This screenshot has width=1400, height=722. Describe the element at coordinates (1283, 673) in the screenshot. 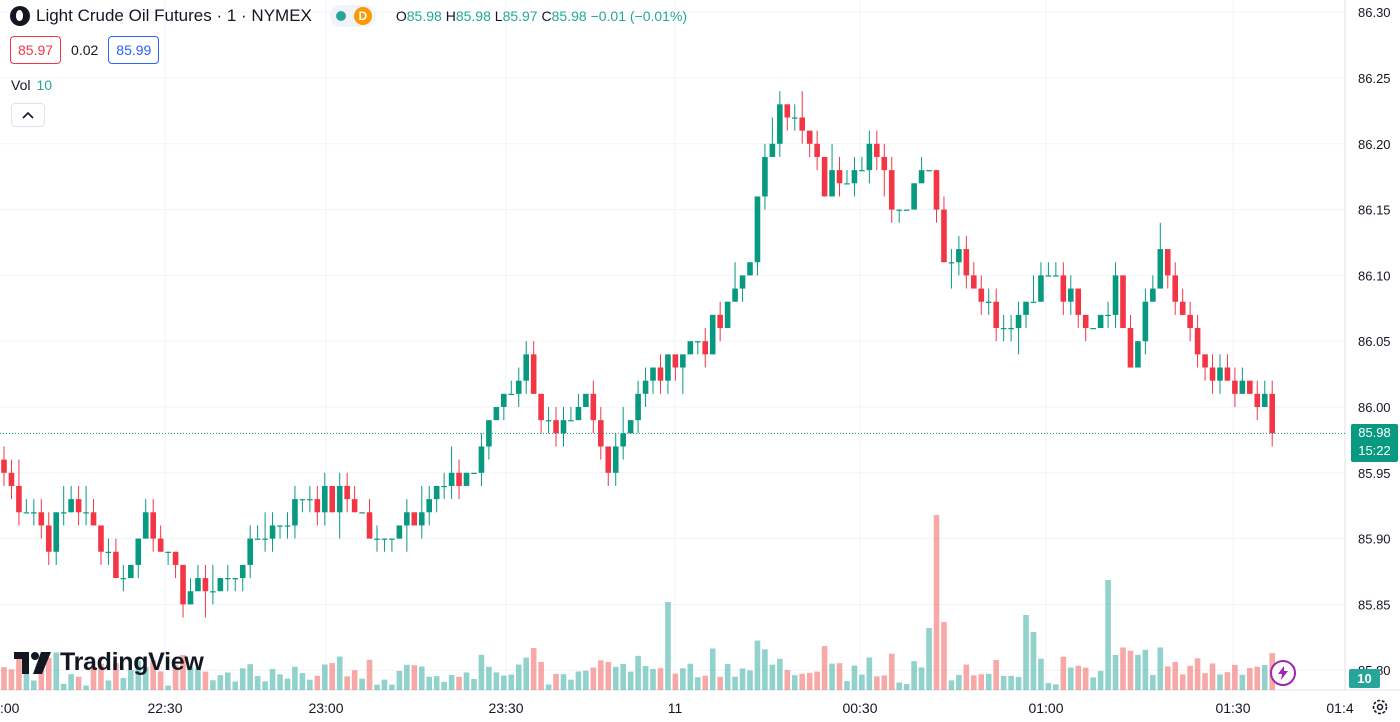

I see `lightning-icon` at that location.